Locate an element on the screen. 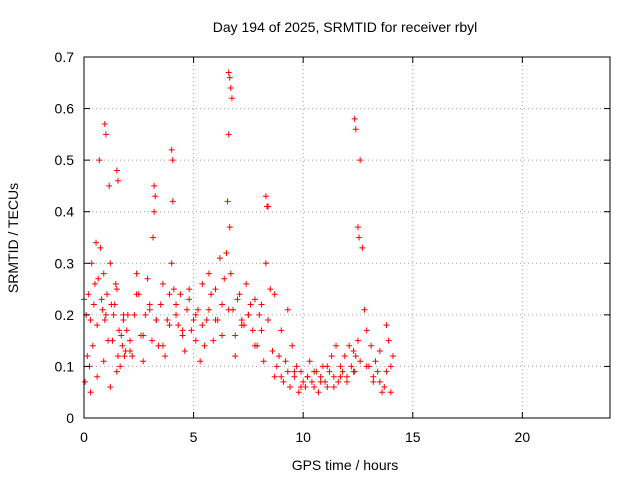 The height and width of the screenshot is (480, 640). y-axis-label: SRMTID / TECUs is located at coordinates (13, 238).